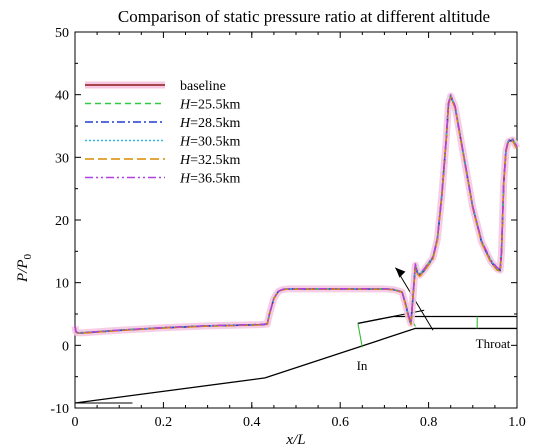 The height and width of the screenshot is (448, 550). I want to click on legend-label-5: H=36.5km, so click(210, 179).